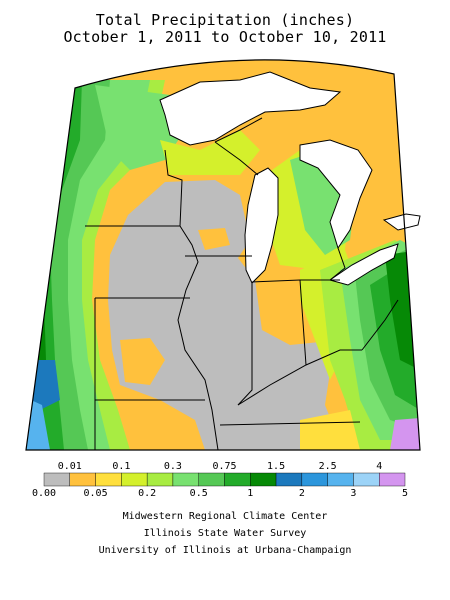 The width and height of the screenshot is (450, 600). What do you see at coordinates (363, 264) in the screenshot?
I see `lake-erie` at bounding box center [363, 264].